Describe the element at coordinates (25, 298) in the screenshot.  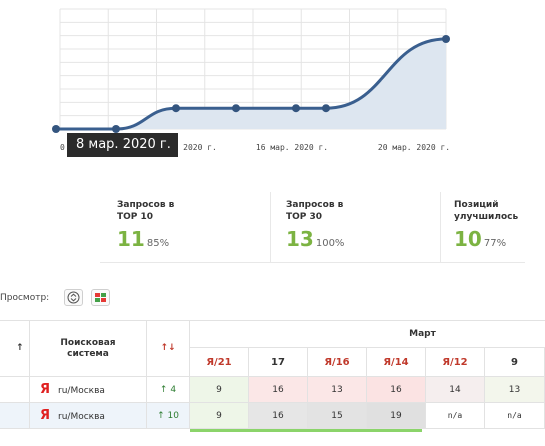
I see `view-label: Просмотр:` at that location.